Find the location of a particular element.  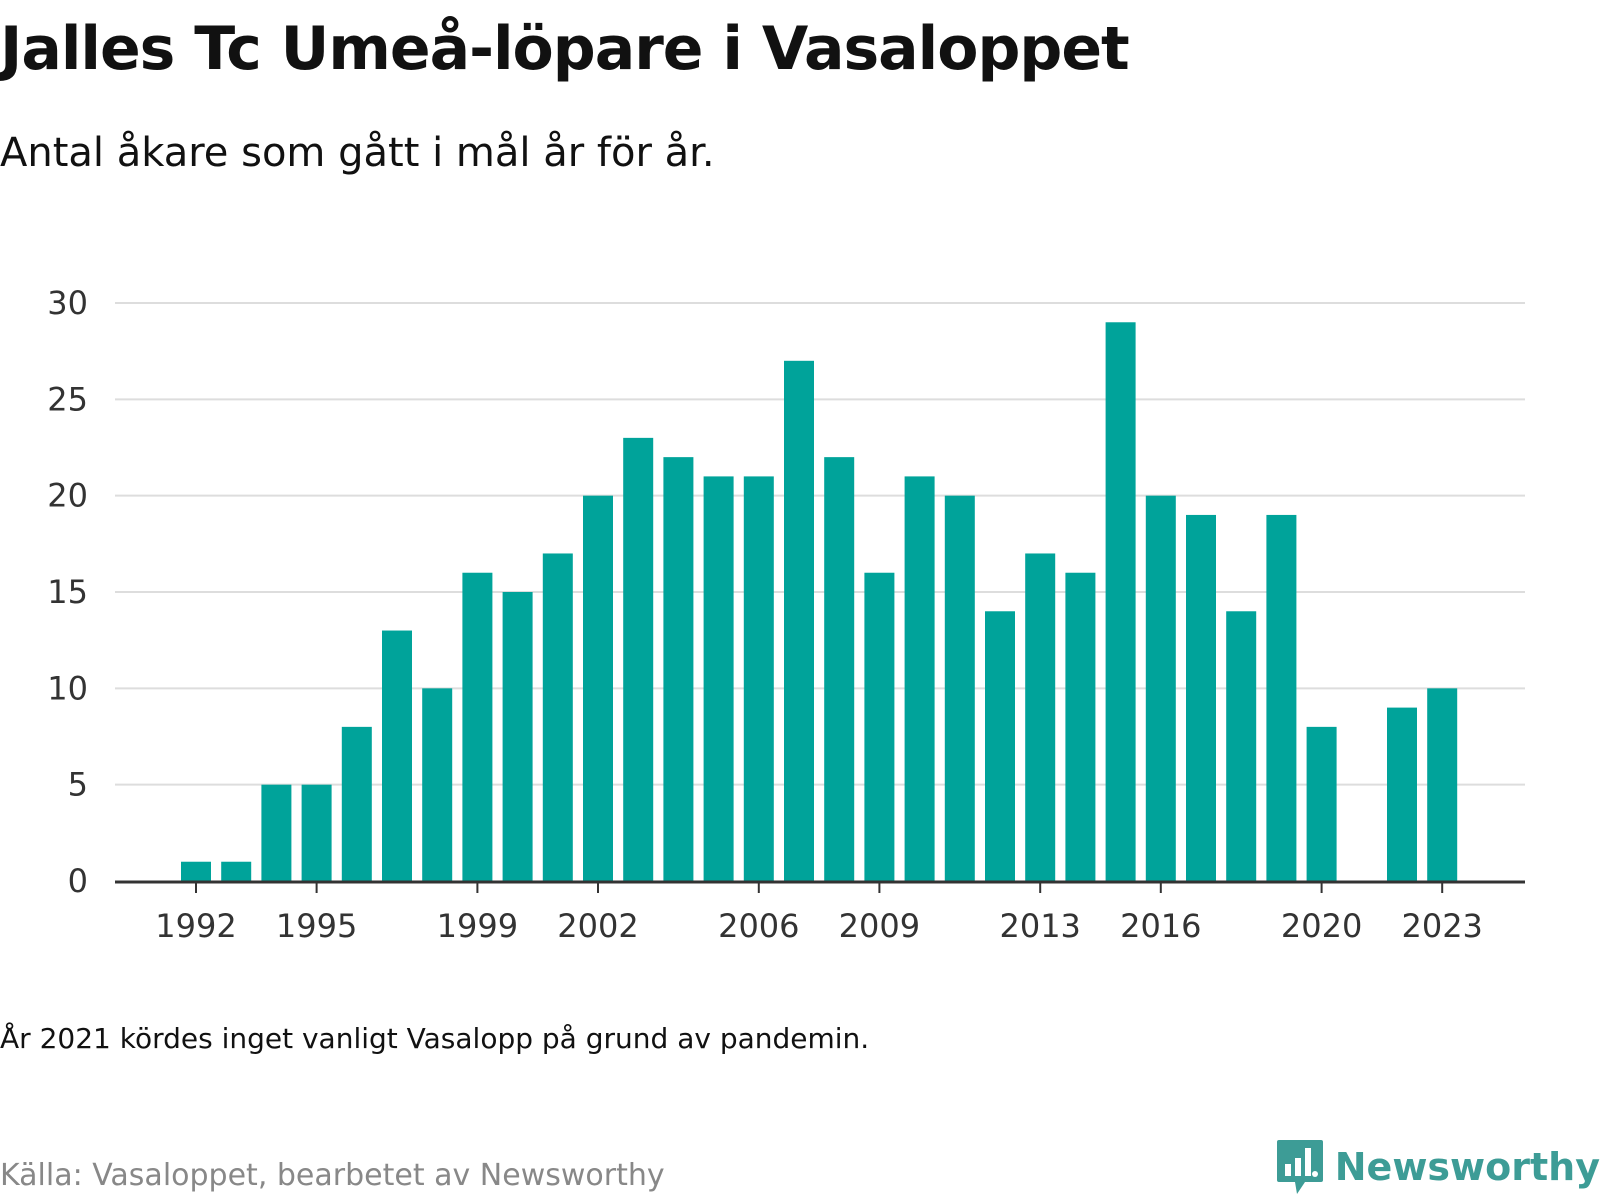

chart-subtitle: Antal åkare som gått i mål år för år. is located at coordinates (357, 153).